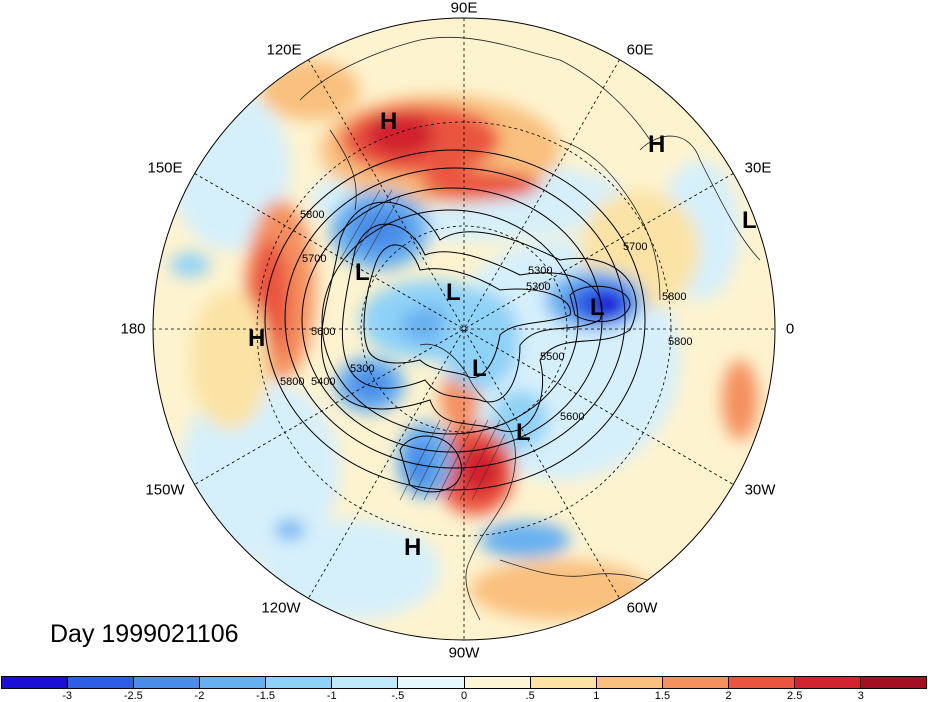 The image size is (928, 702). What do you see at coordinates (795, 696) in the screenshot?
I see `colorbar-tick-label: 2.5` at bounding box center [795, 696].